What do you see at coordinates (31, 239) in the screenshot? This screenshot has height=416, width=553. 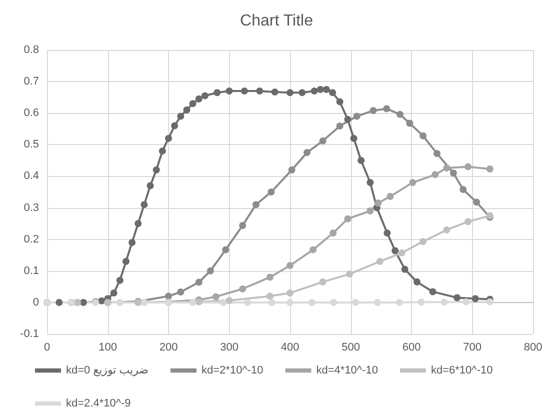 I see `y-tick-label: 0.2` at bounding box center [31, 239].